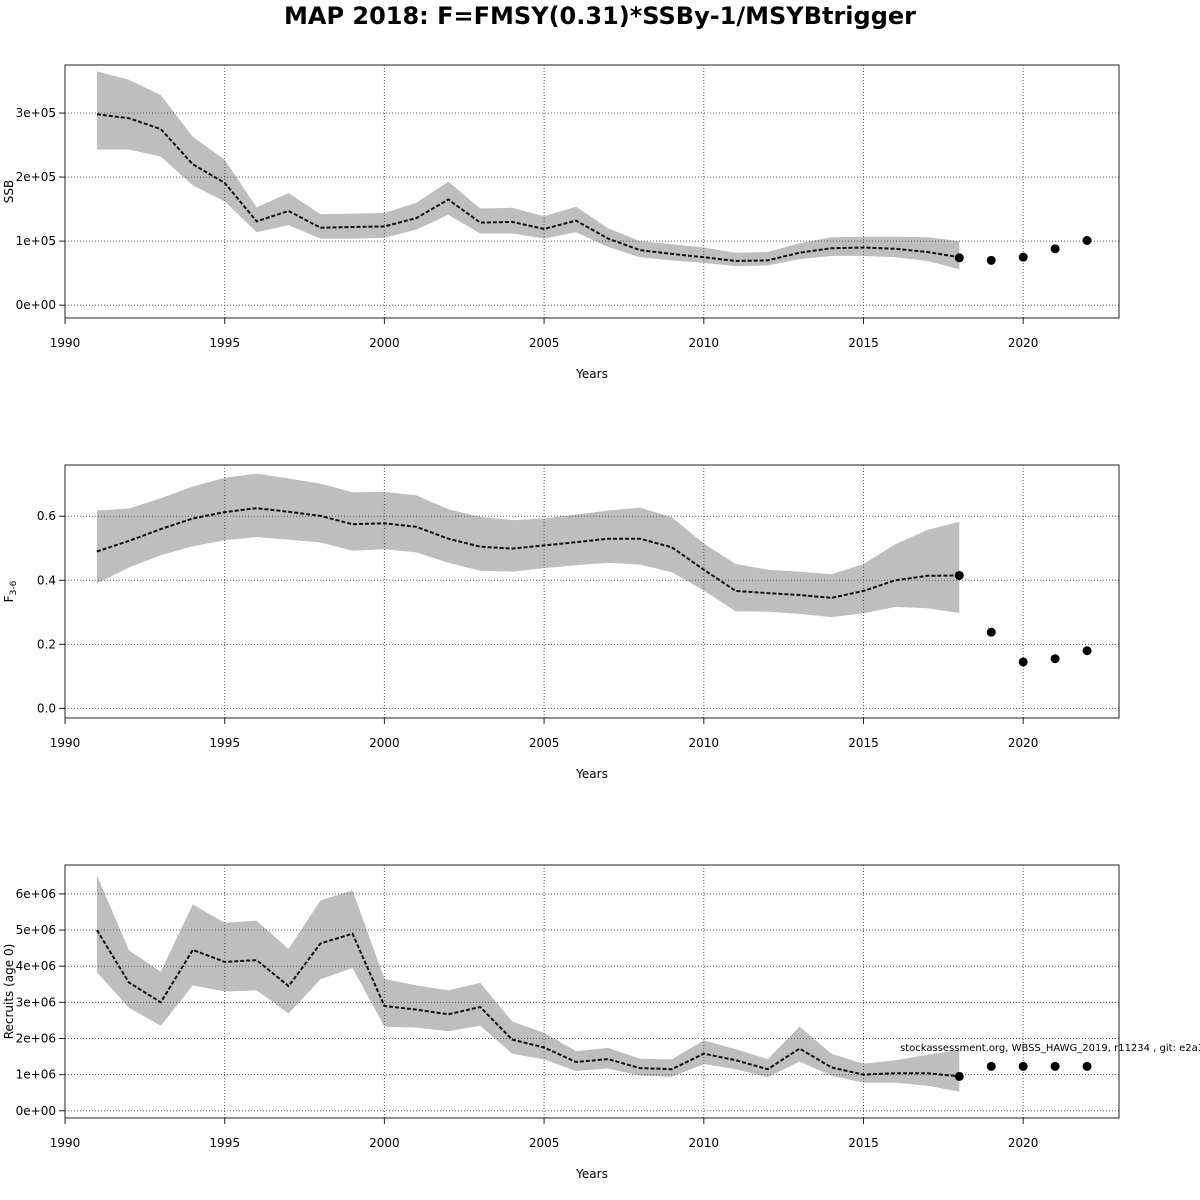 This screenshot has width=1200, height=1200. What do you see at coordinates (36, 113) in the screenshot?
I see `y-tick-label: 3e+05` at bounding box center [36, 113].